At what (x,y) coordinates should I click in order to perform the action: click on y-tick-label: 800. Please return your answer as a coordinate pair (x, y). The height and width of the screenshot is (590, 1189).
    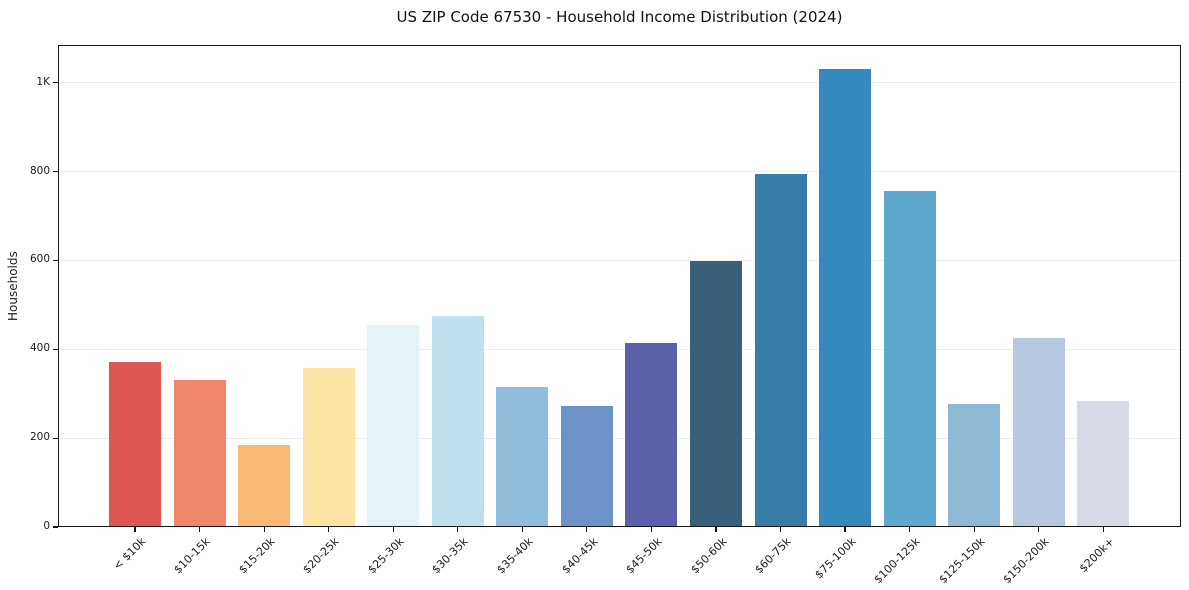
    Looking at the image, I should click on (39, 170).